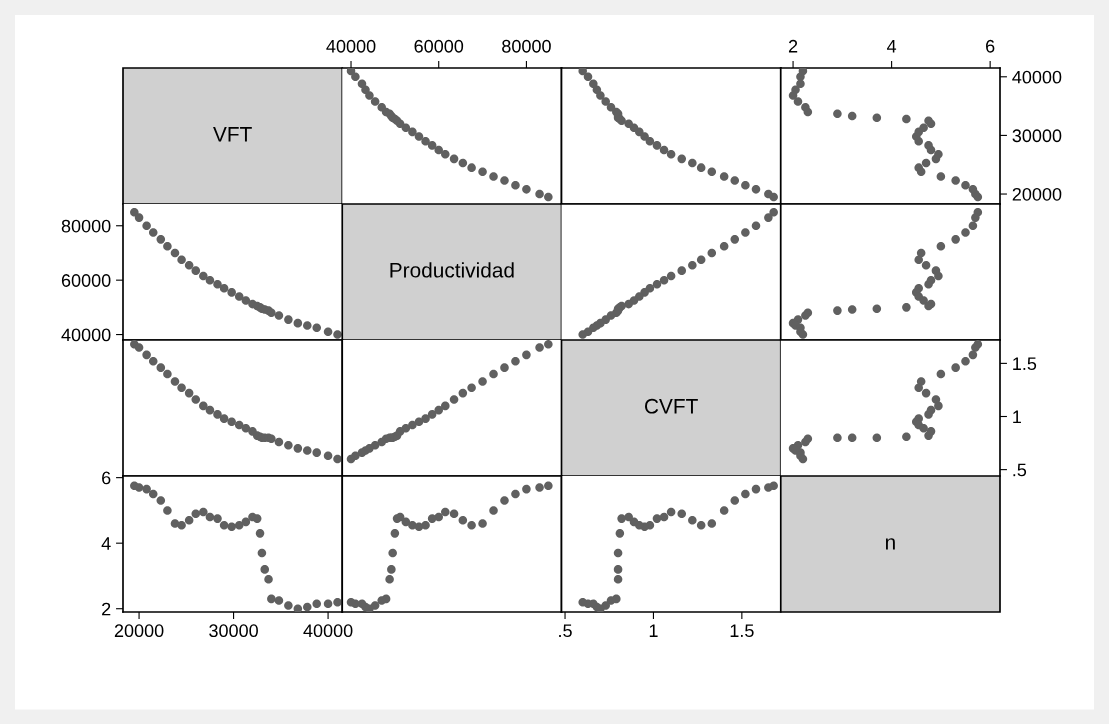  Describe the element at coordinates (106, 478) in the screenshot. I see `y-tick-label: 6` at that location.